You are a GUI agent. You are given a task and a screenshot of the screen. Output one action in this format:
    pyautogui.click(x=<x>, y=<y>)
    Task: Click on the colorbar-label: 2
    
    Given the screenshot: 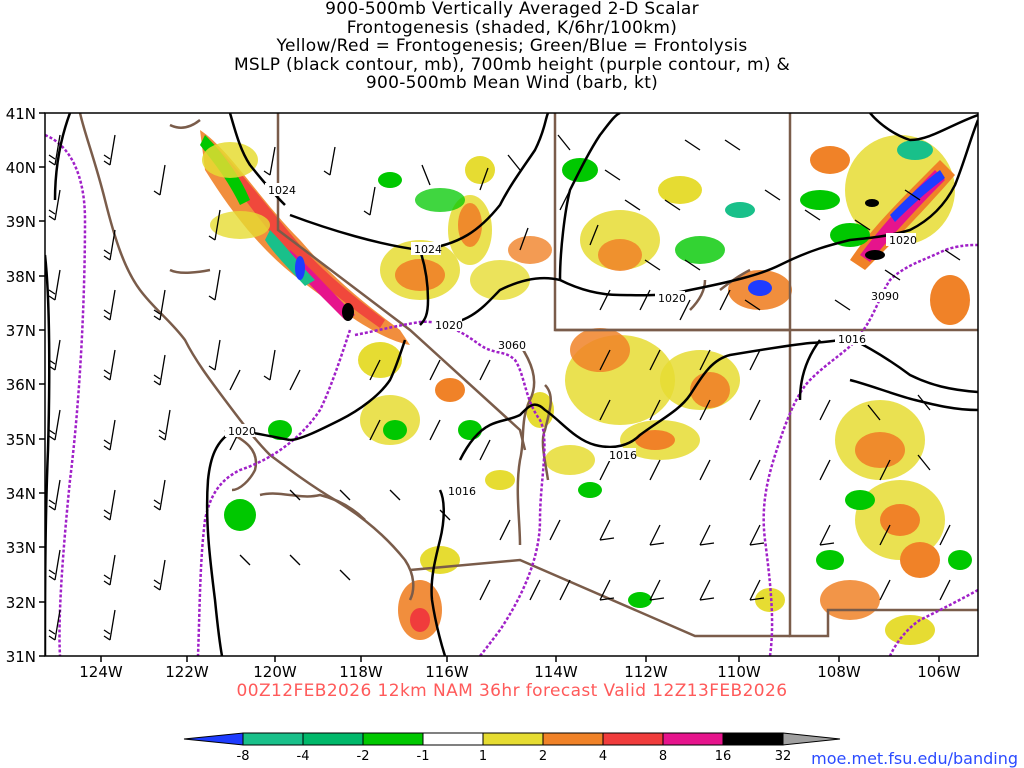 What is the action you would take?
    pyautogui.click(x=543, y=756)
    